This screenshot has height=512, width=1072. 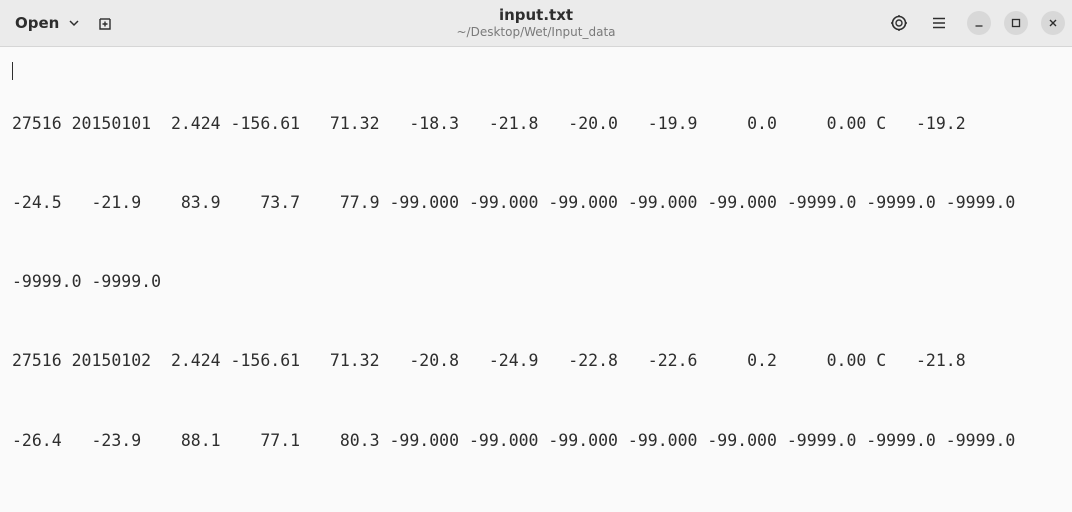 What do you see at coordinates (979, 23) in the screenshot?
I see `minimize-button` at bounding box center [979, 23].